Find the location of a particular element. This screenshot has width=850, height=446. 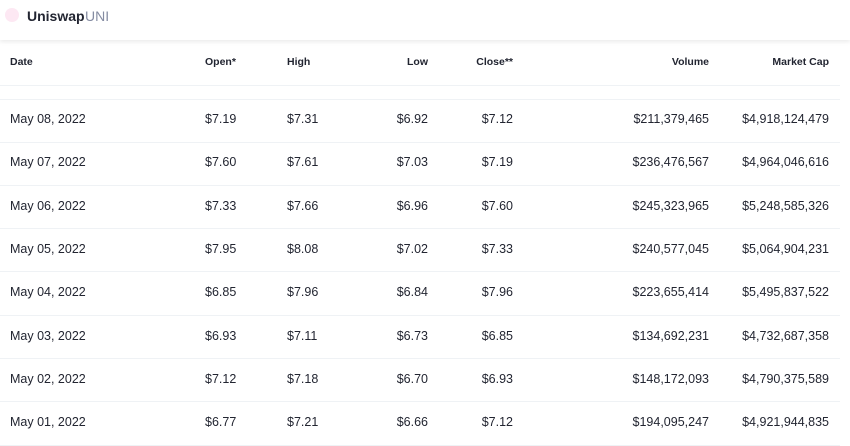

value-cell: $6.70 is located at coordinates (412, 378).